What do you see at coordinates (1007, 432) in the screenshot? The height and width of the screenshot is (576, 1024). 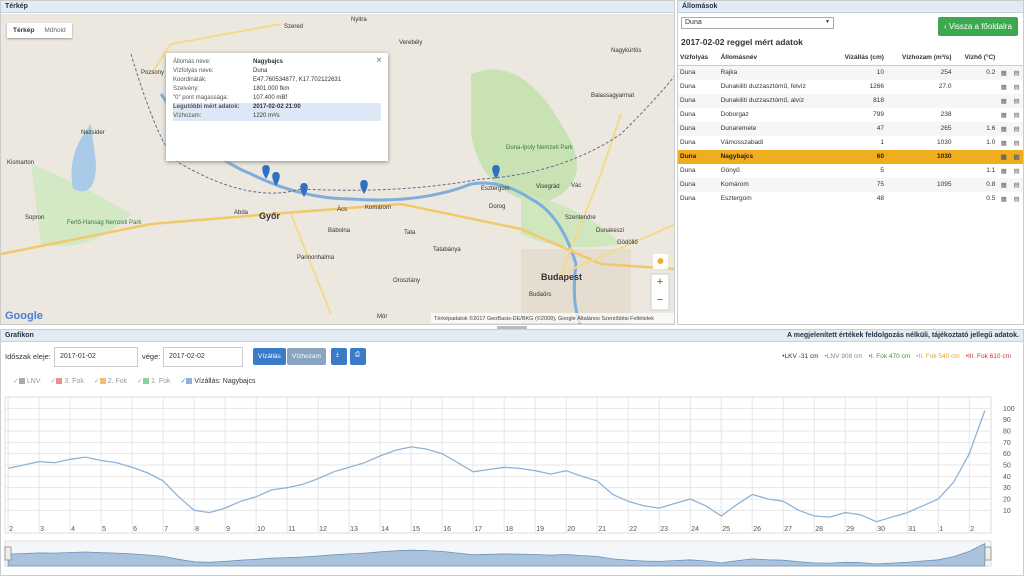 I see `y-tick-label: 80` at bounding box center [1007, 432].